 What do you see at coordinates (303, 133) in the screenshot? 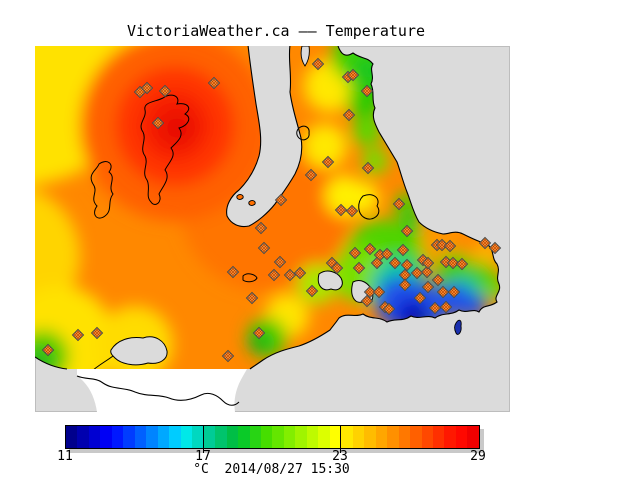
I see `lake-outline-small` at bounding box center [303, 133].